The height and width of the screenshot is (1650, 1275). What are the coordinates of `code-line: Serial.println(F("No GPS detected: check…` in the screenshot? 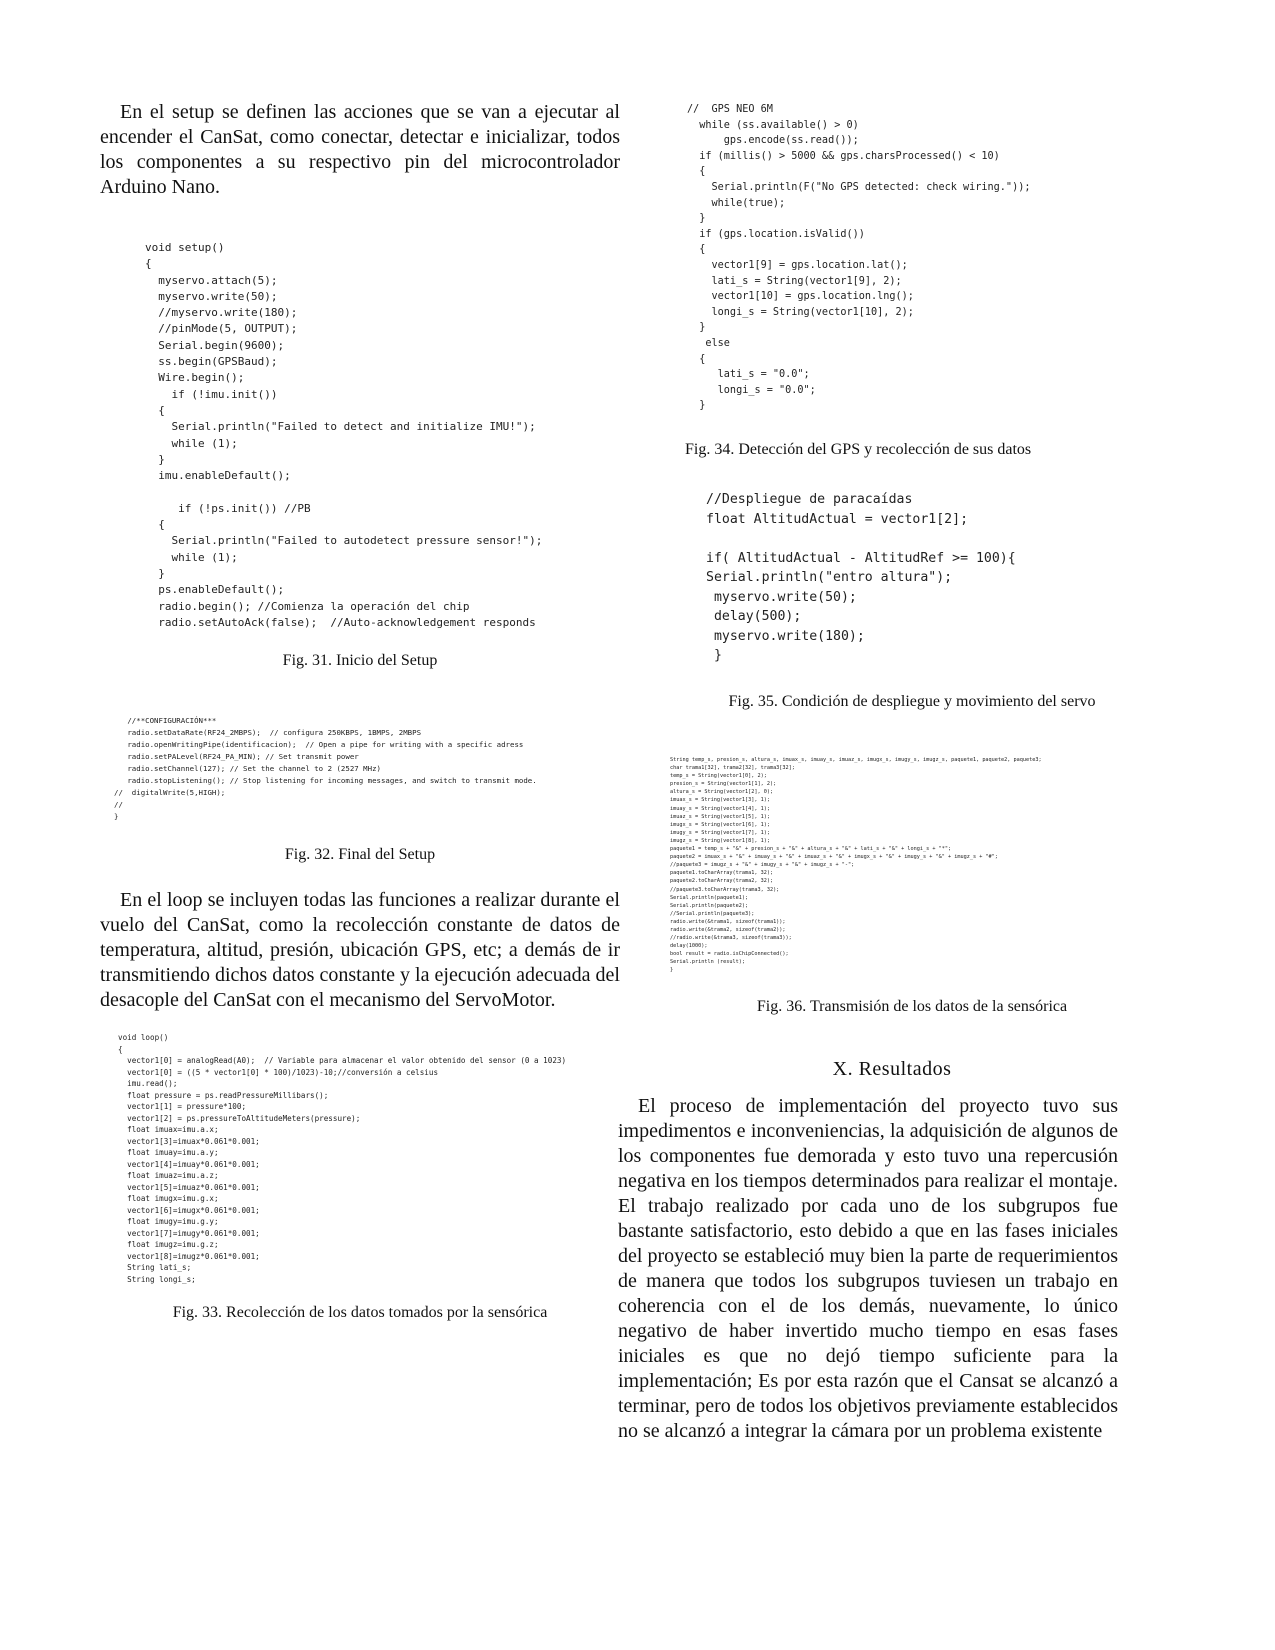 It's located at (859, 187).